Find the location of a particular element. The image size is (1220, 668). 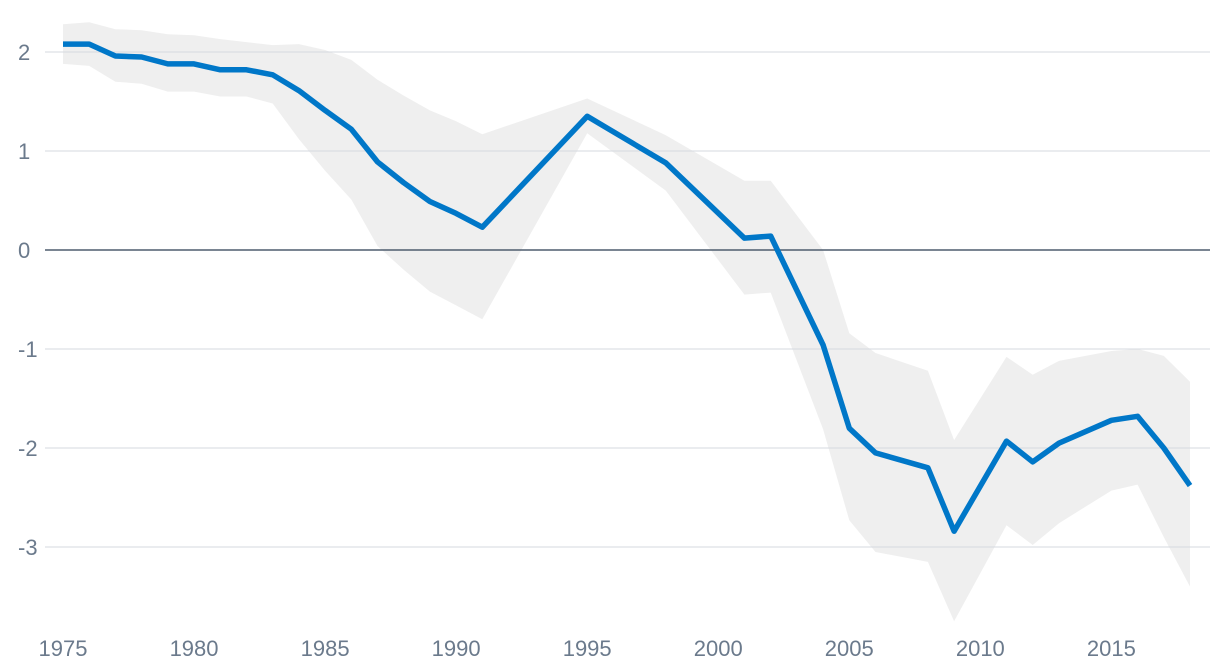

x-tick-label: 2010 is located at coordinates (980, 648).